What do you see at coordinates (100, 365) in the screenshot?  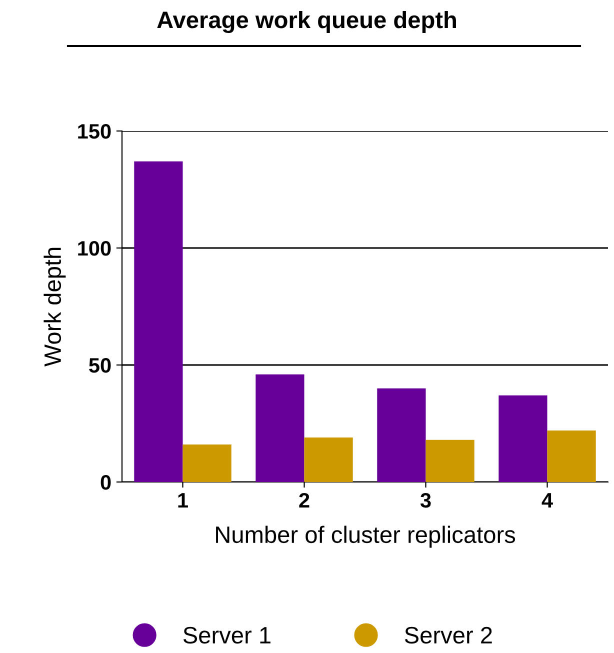 I see `y-tick-label: 50` at bounding box center [100, 365].